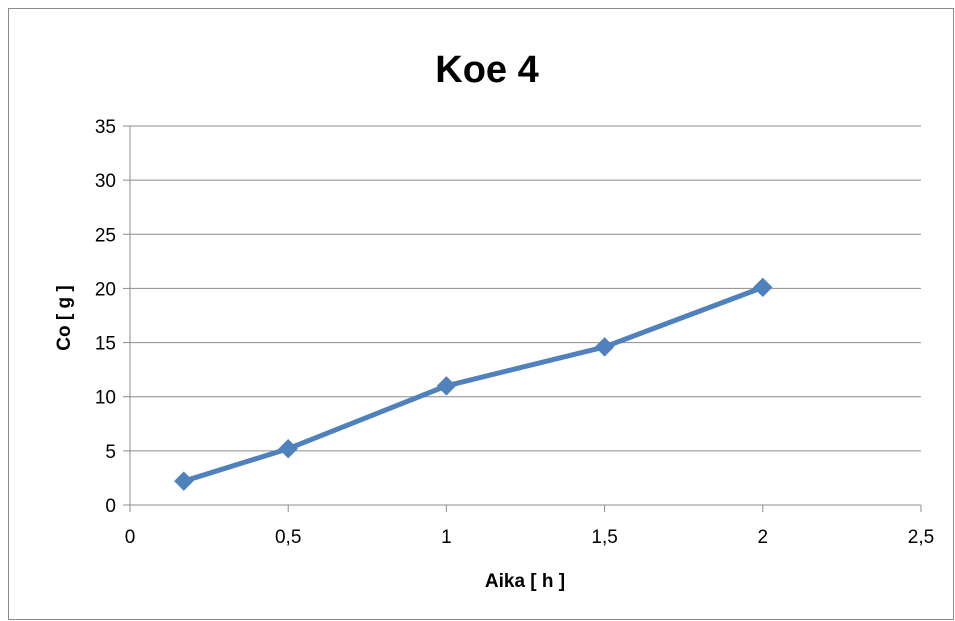 The height and width of the screenshot is (621, 955). Describe the element at coordinates (486, 70) in the screenshot. I see `chart-title: Koe 4` at that location.